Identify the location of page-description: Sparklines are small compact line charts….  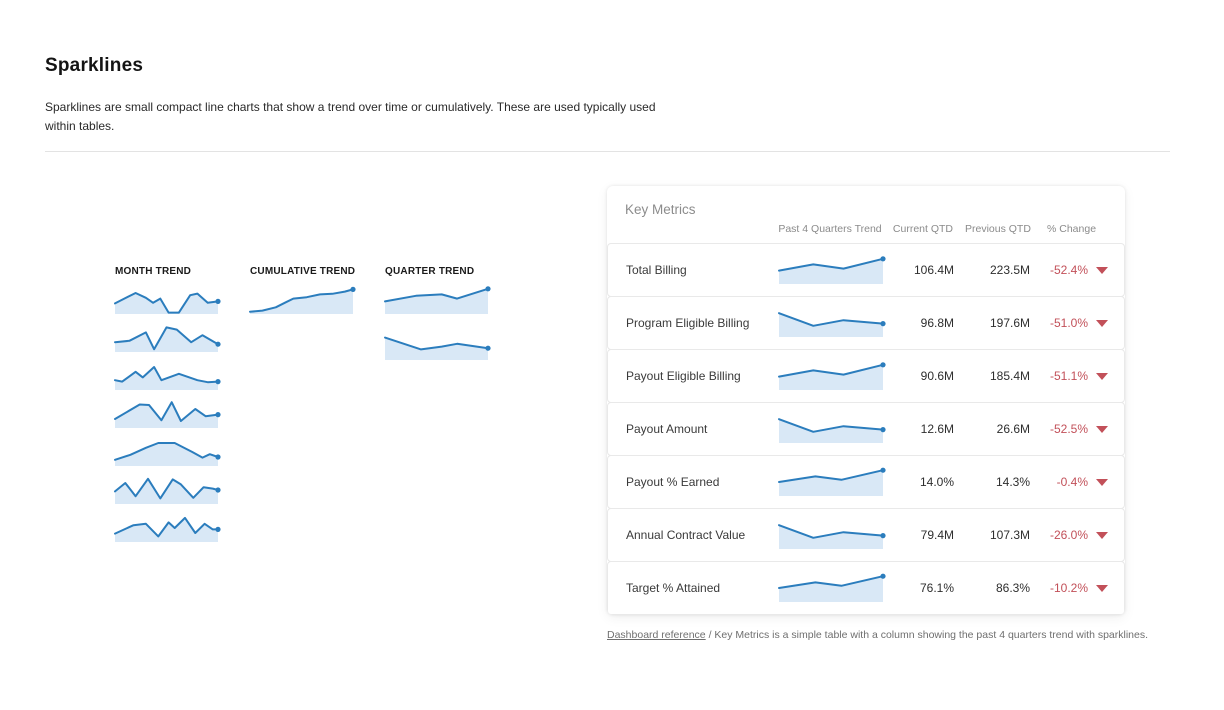
(350, 116).